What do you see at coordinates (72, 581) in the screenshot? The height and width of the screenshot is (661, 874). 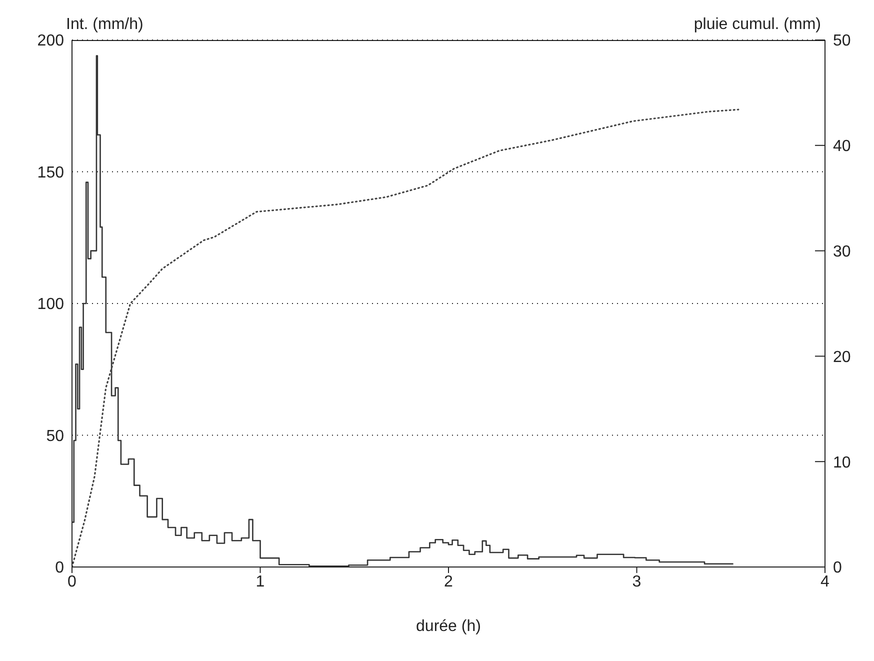 I see `x-tick-label: 0` at bounding box center [72, 581].